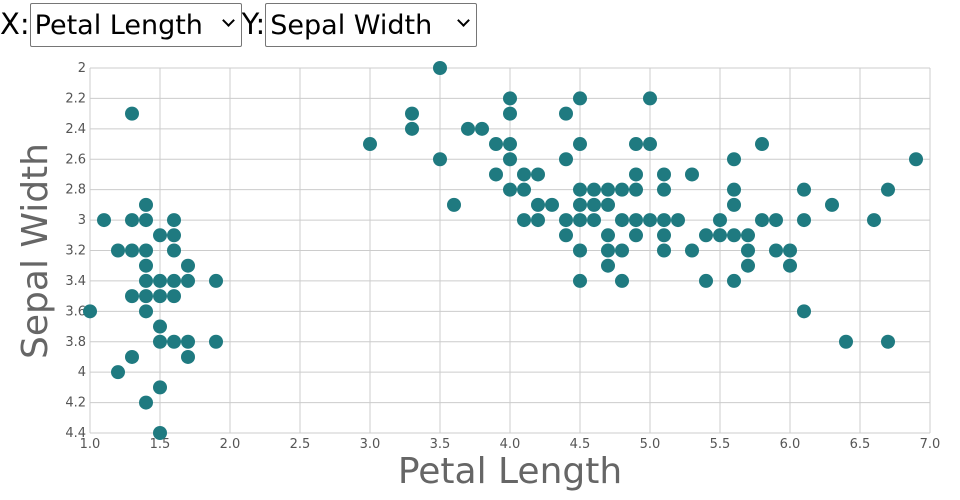 This screenshot has height=500, width=960. Describe the element at coordinates (75, 190) in the screenshot. I see `y-tick-label: 2.8` at that location.